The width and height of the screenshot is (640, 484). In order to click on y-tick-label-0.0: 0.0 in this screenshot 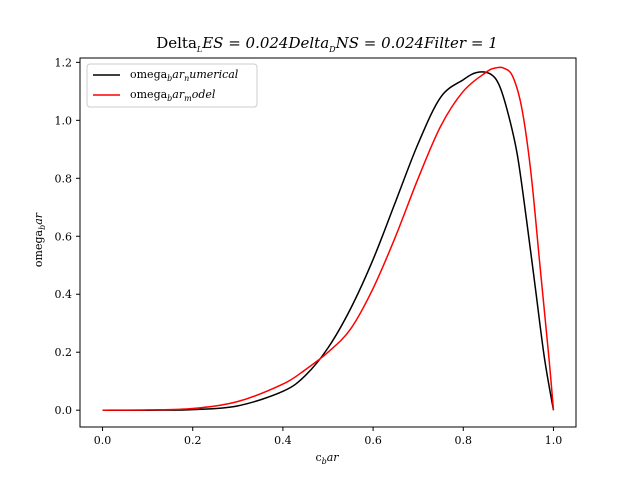, I will do `click(64, 410)`.